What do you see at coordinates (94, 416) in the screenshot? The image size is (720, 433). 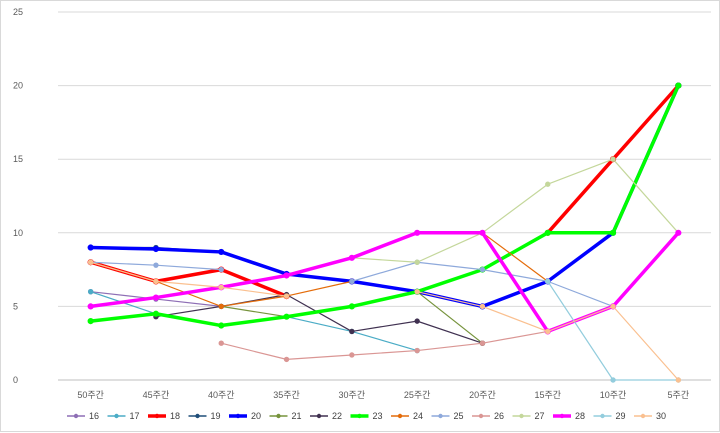 I see `legend-label: 16` at bounding box center [94, 416].